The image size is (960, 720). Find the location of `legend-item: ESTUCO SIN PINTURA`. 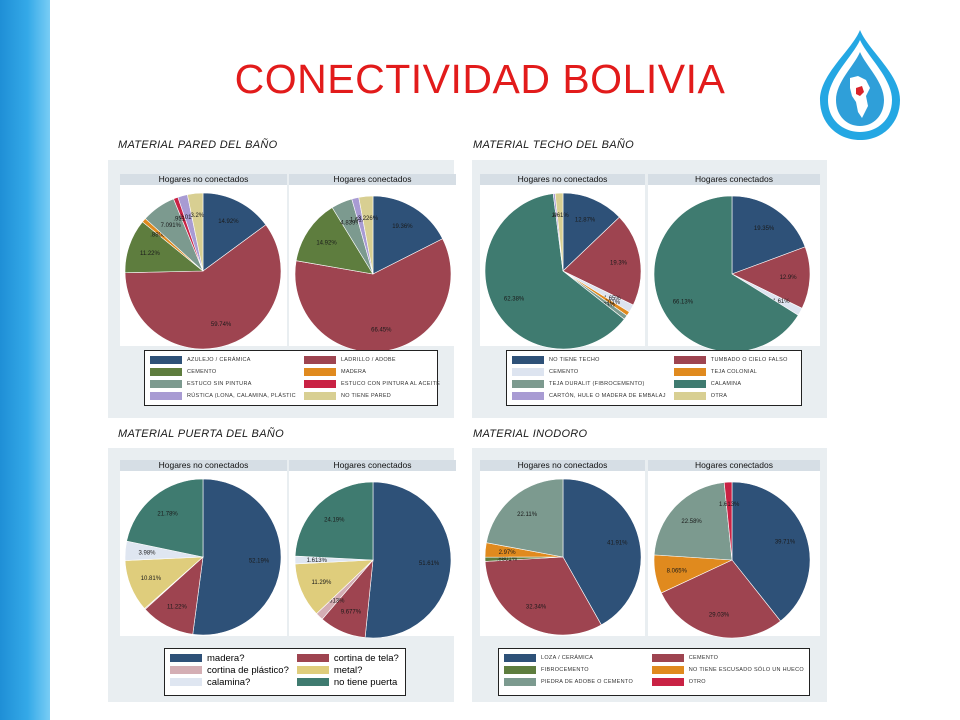

legend-item: ESTUCO SIN PINTURA is located at coordinates (223, 384).